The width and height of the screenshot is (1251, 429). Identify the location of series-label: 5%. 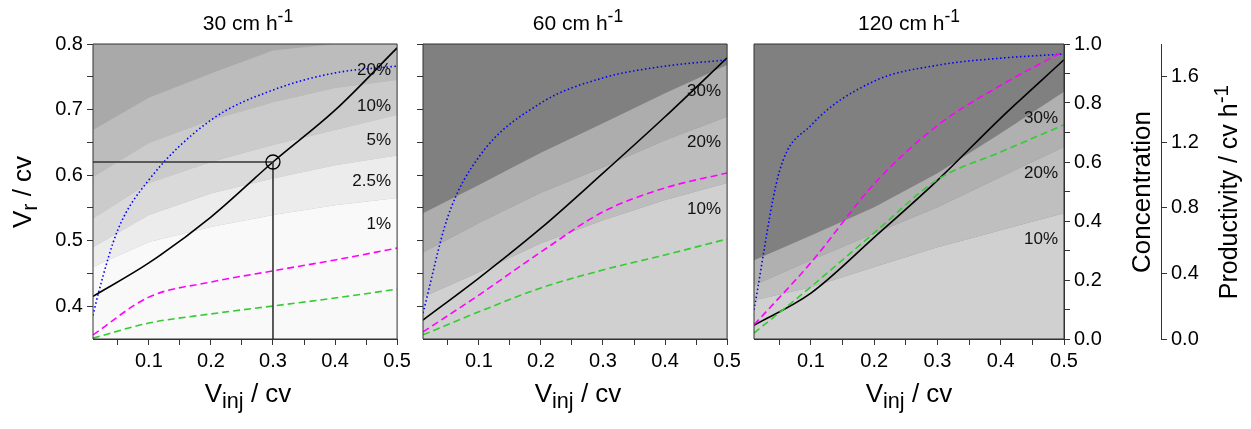
(379, 140).